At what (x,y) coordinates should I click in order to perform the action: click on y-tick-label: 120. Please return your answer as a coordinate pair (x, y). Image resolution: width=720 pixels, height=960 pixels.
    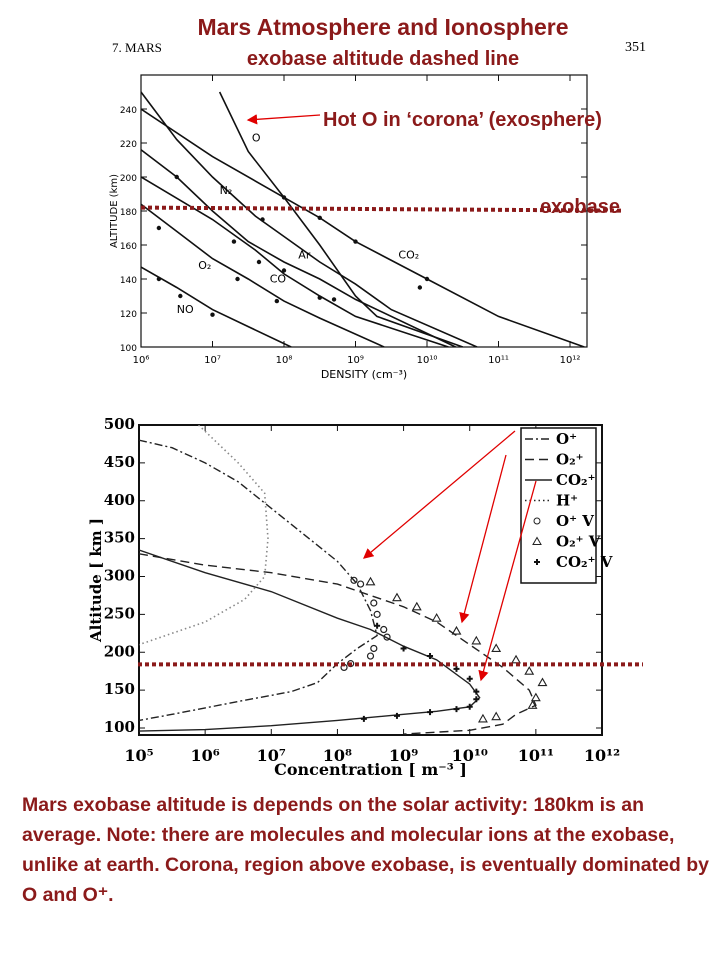
    Looking at the image, I should click on (128, 315).